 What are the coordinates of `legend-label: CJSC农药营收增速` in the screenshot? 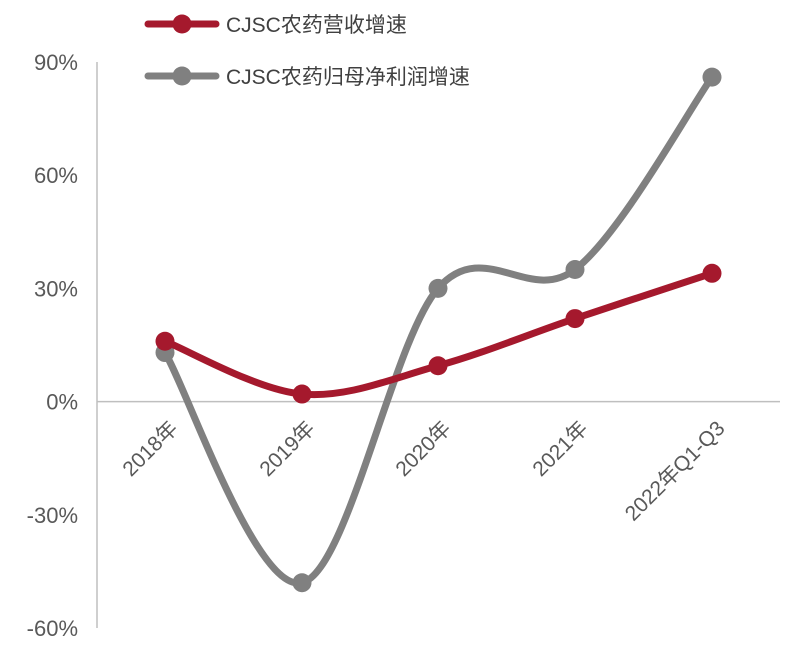 It's located at (316, 25).